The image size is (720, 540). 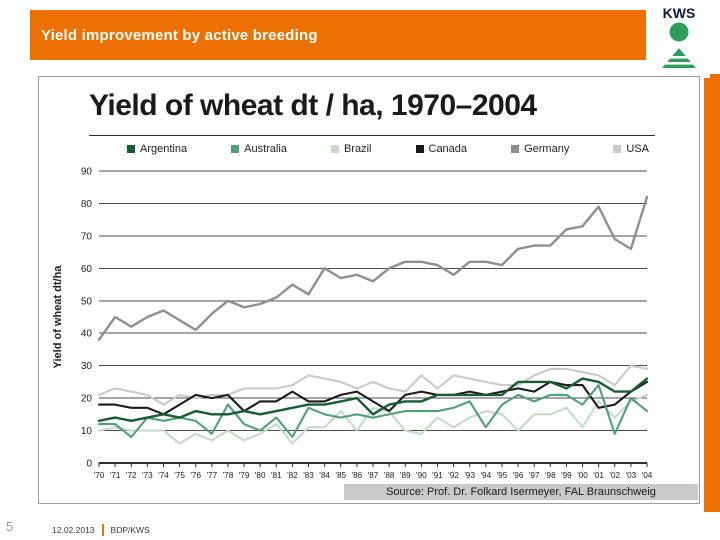 What do you see at coordinates (518, 475) in the screenshot?
I see `xtick-label: '96` at bounding box center [518, 475].